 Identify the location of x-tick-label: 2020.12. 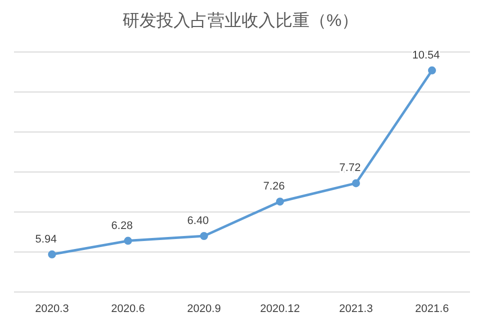
(280, 309).